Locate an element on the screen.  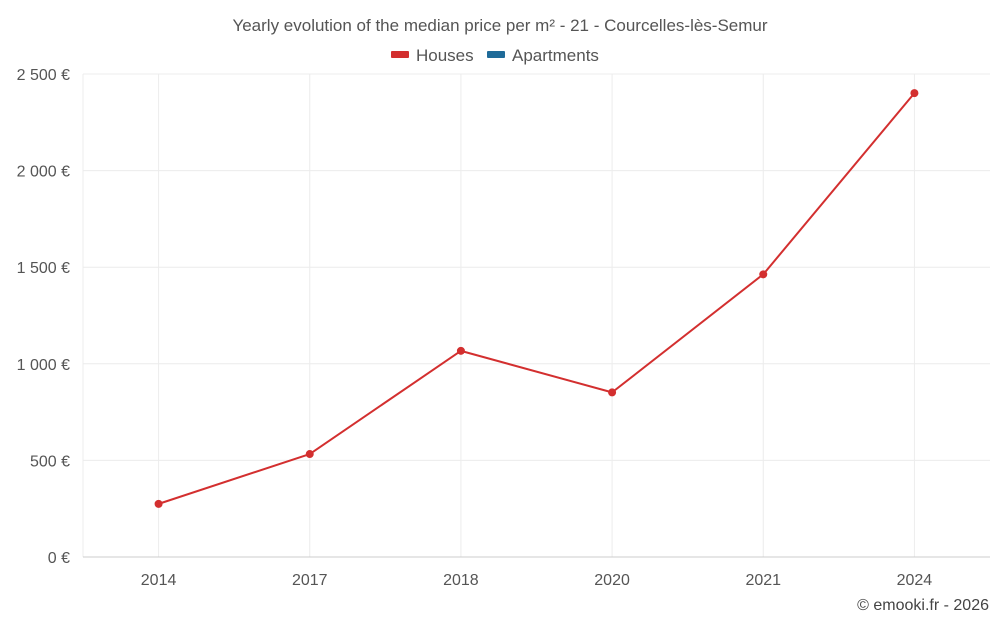
y-tick-label: 1 000 € is located at coordinates (43, 365).